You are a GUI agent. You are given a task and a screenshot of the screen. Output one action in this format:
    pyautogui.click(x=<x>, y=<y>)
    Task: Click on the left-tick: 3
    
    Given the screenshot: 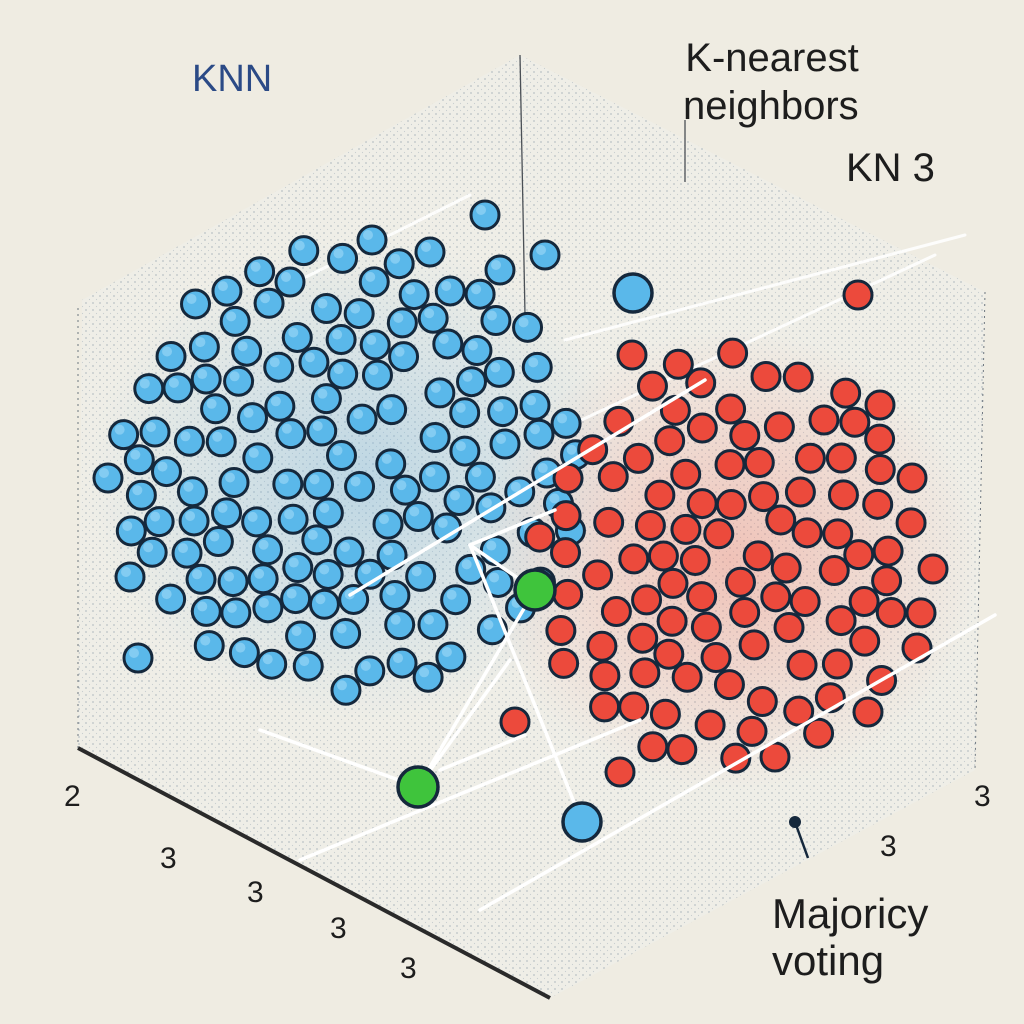 What is the action you would take?
    pyautogui.click(x=408, y=968)
    